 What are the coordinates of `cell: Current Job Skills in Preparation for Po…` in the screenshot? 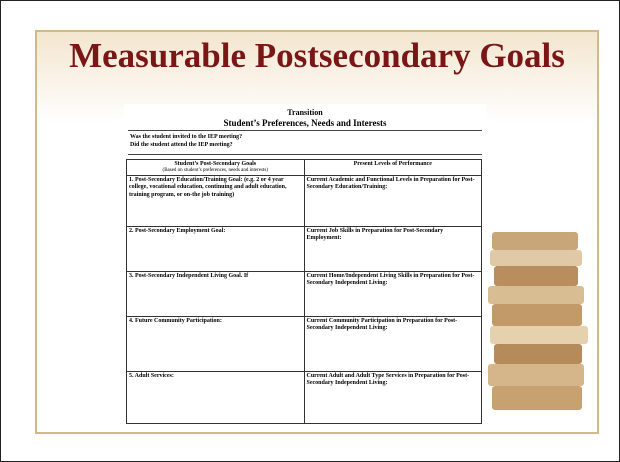 It's located at (392, 249).